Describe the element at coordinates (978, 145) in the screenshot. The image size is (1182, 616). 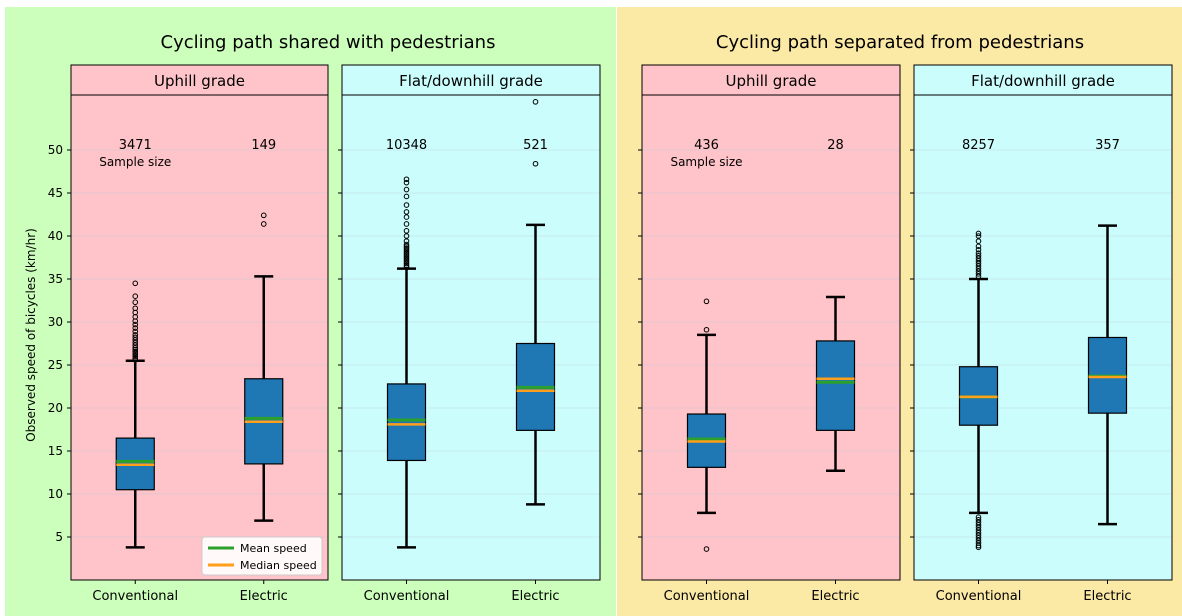
I see `sample-size-value: 8257` at that location.